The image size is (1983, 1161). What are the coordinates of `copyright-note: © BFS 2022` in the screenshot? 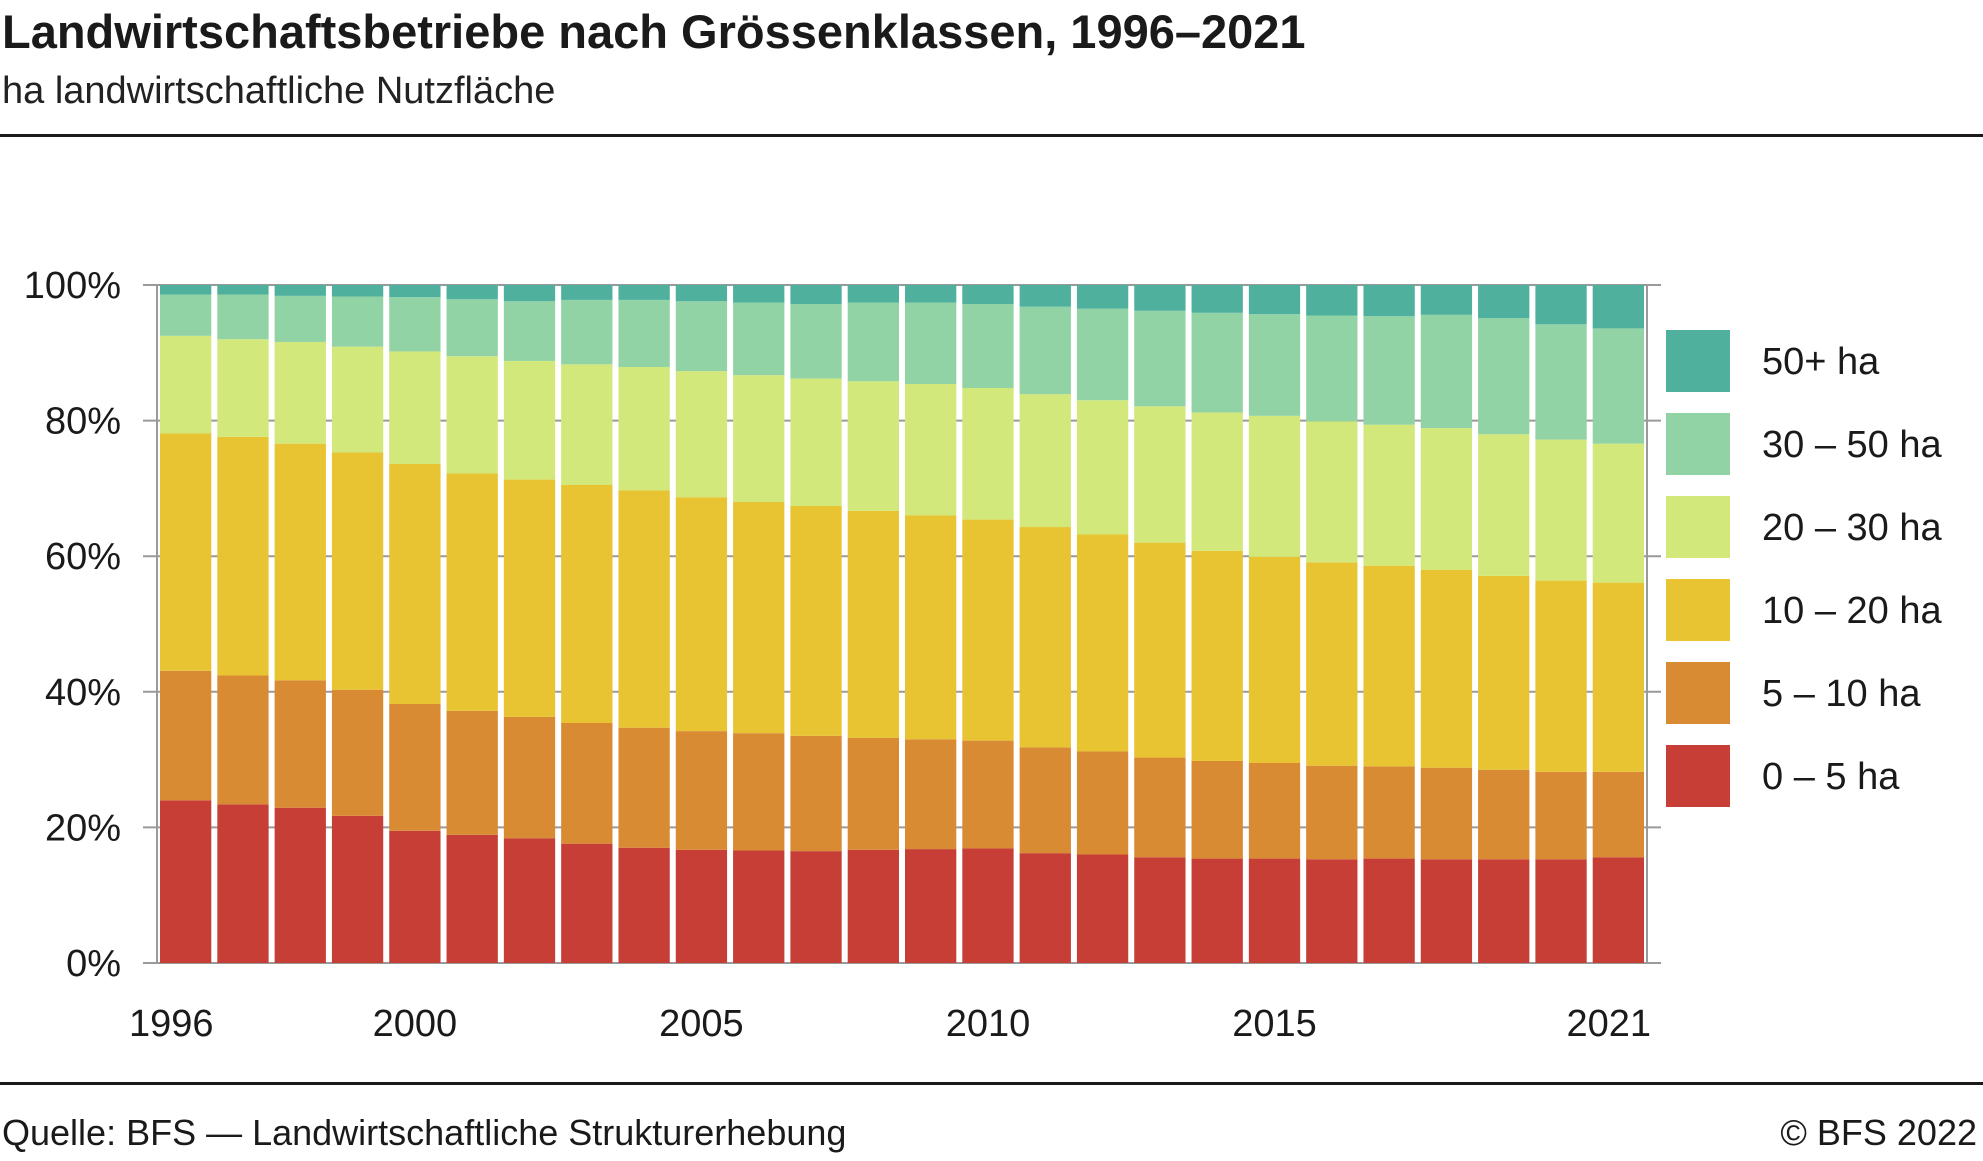 It's located at (1878, 1132).